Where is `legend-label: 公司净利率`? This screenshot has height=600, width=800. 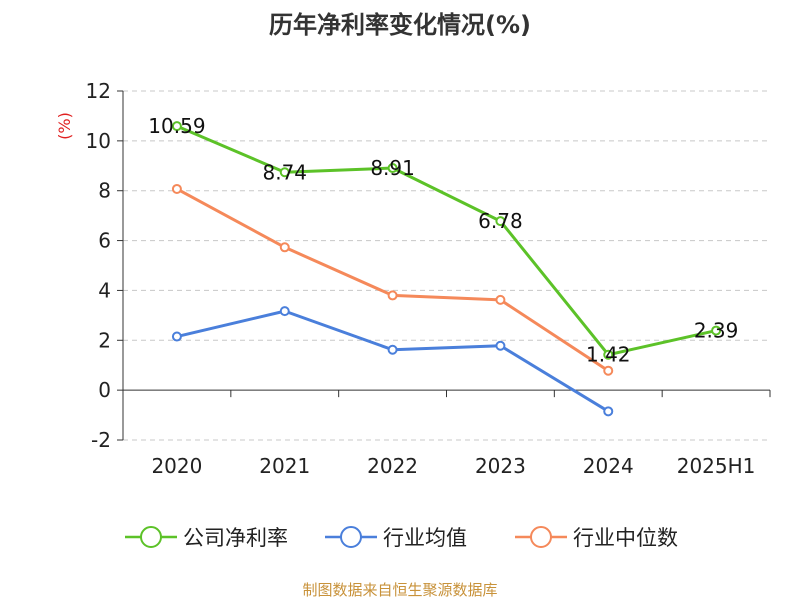
legend-label: 公司净利率 is located at coordinates (235, 538).